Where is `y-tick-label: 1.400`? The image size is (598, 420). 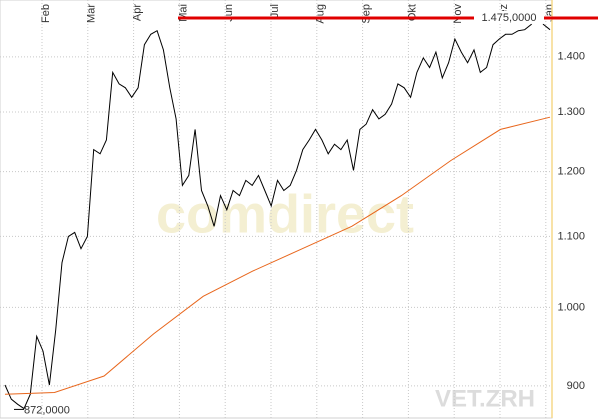
y-tick-label: 1.400 is located at coordinates (571, 57).